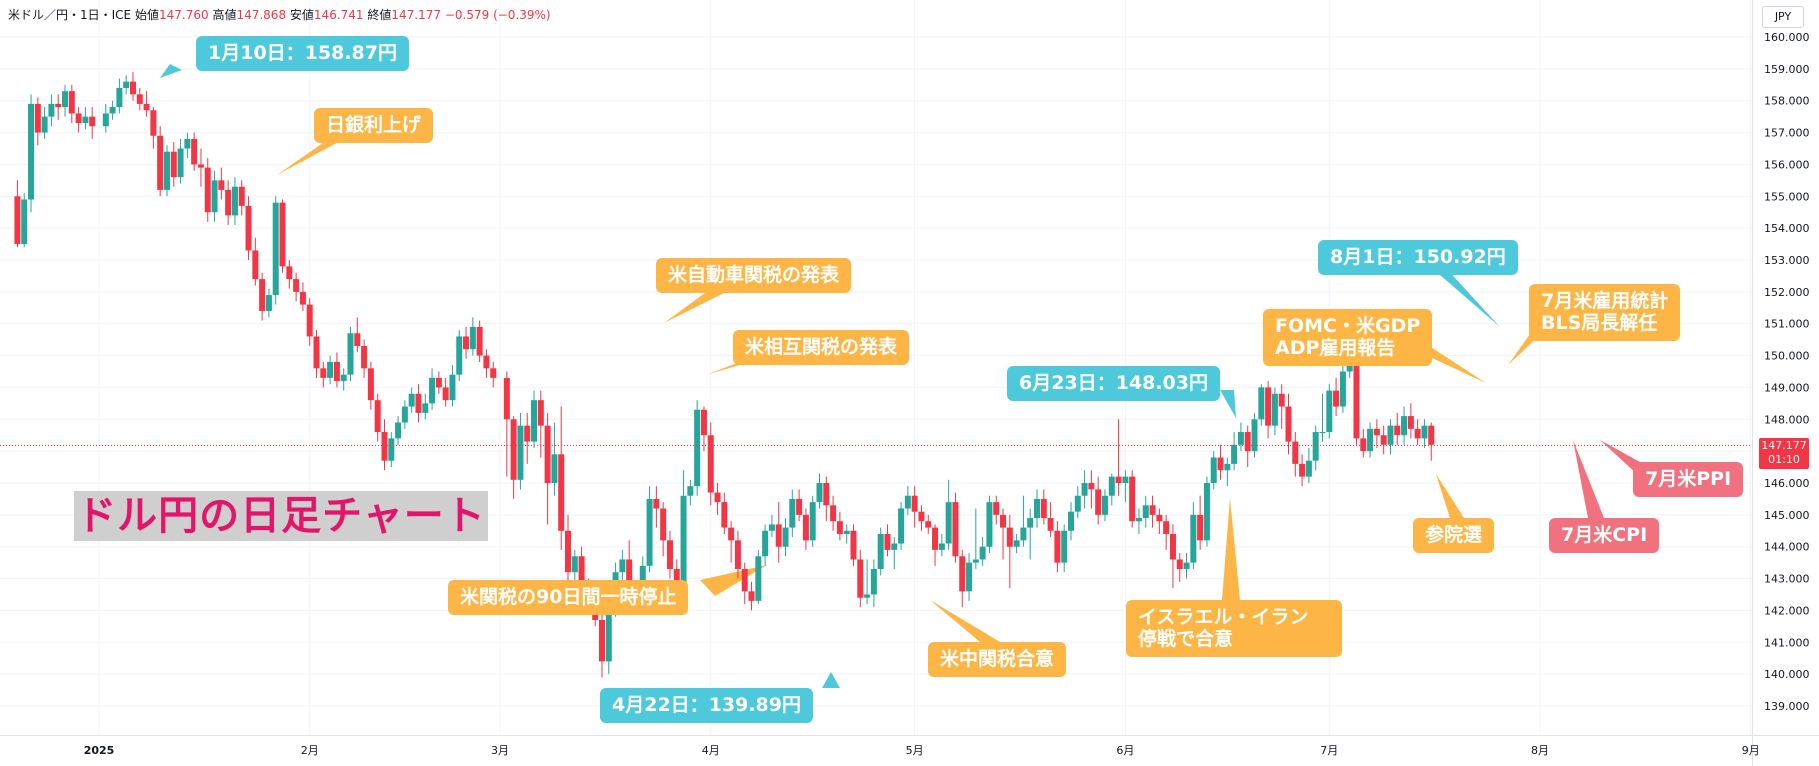 This screenshot has width=1819, height=766. What do you see at coordinates (1688, 479) in the screenshot?
I see `callout-jul-ppi: 7月米PPI` at bounding box center [1688, 479].